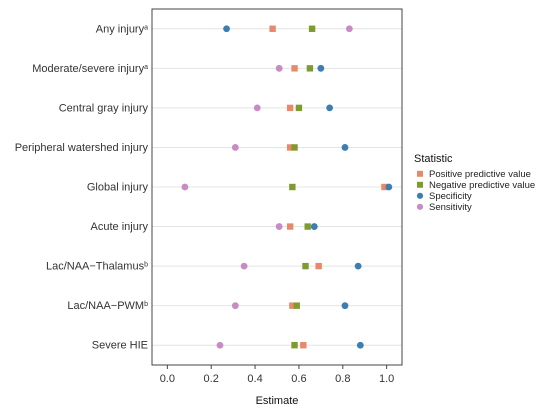 This screenshot has height=412, width=559. Describe the element at coordinates (167, 379) in the screenshot. I see `x-tick-label: 0.0` at that location.